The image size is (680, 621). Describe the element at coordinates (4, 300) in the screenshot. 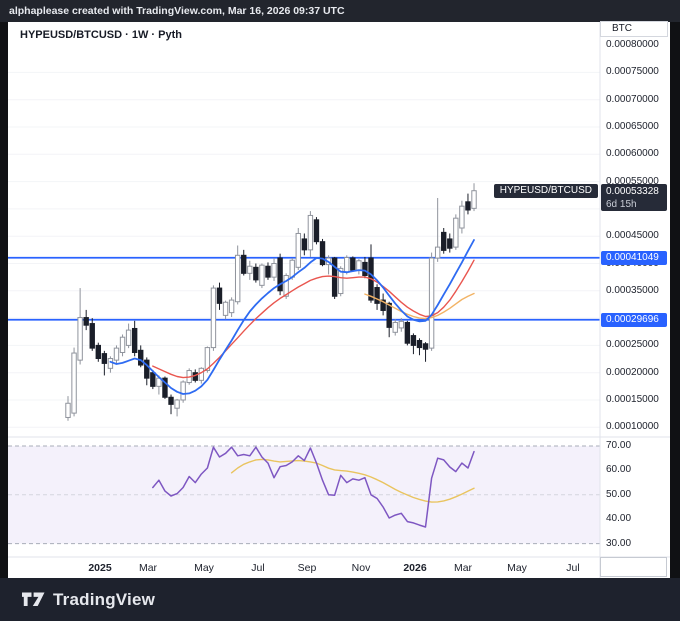

I see `left-frame` at that location.